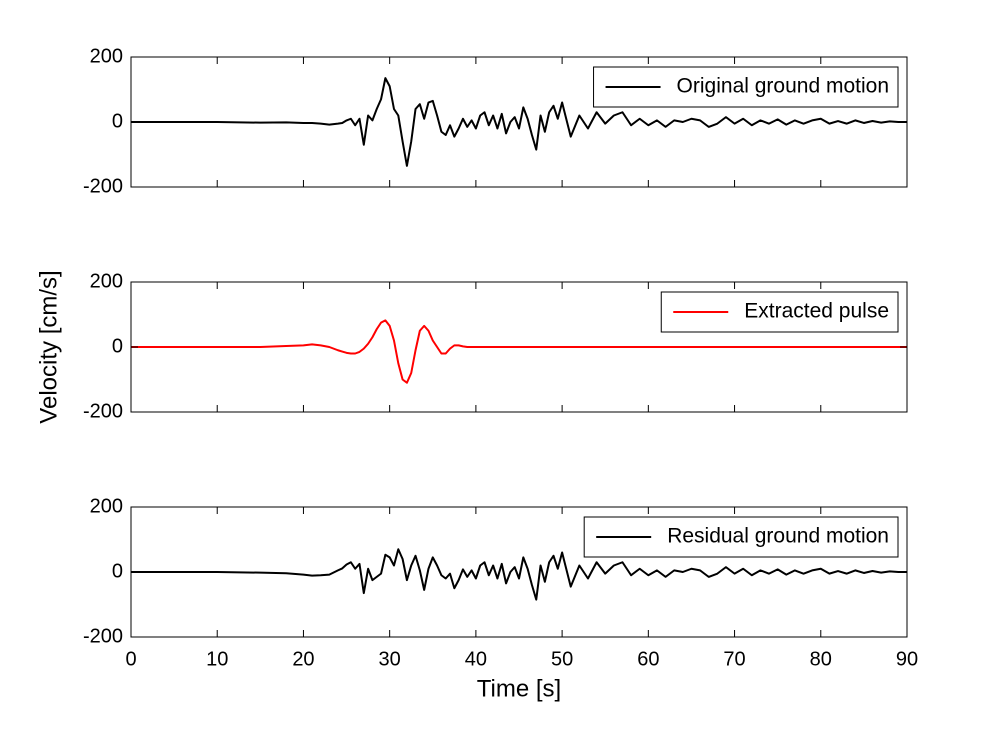 This screenshot has height=750, width=1002. I want to click on y-axis-label: Velocity [cm/s], so click(48, 346).